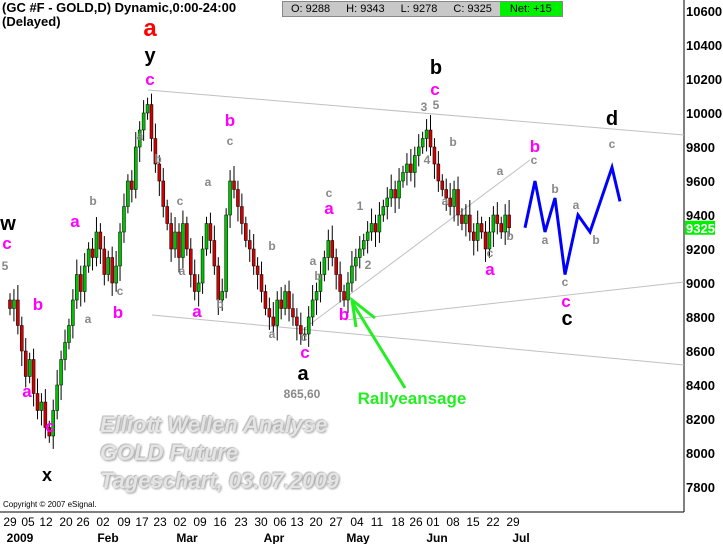  I want to click on x-tick-label: 15, so click(473, 522).